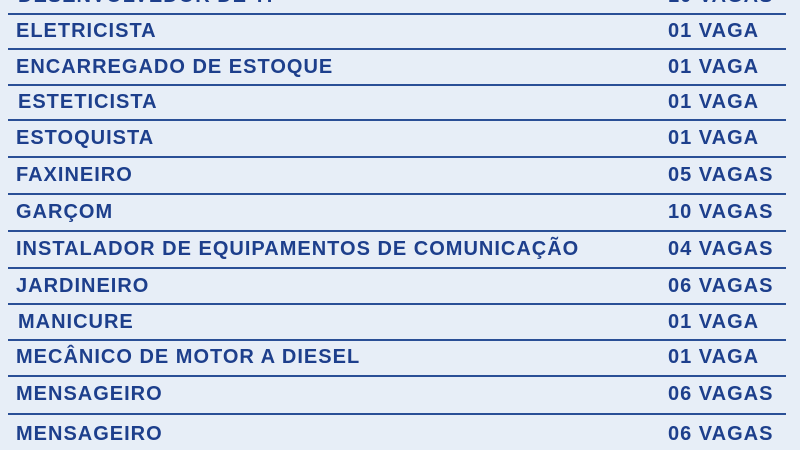 The height and width of the screenshot is (450, 800). Describe the element at coordinates (145, 4) in the screenshot. I see `job-title: DESENVOLVEDOR DE TI` at that location.